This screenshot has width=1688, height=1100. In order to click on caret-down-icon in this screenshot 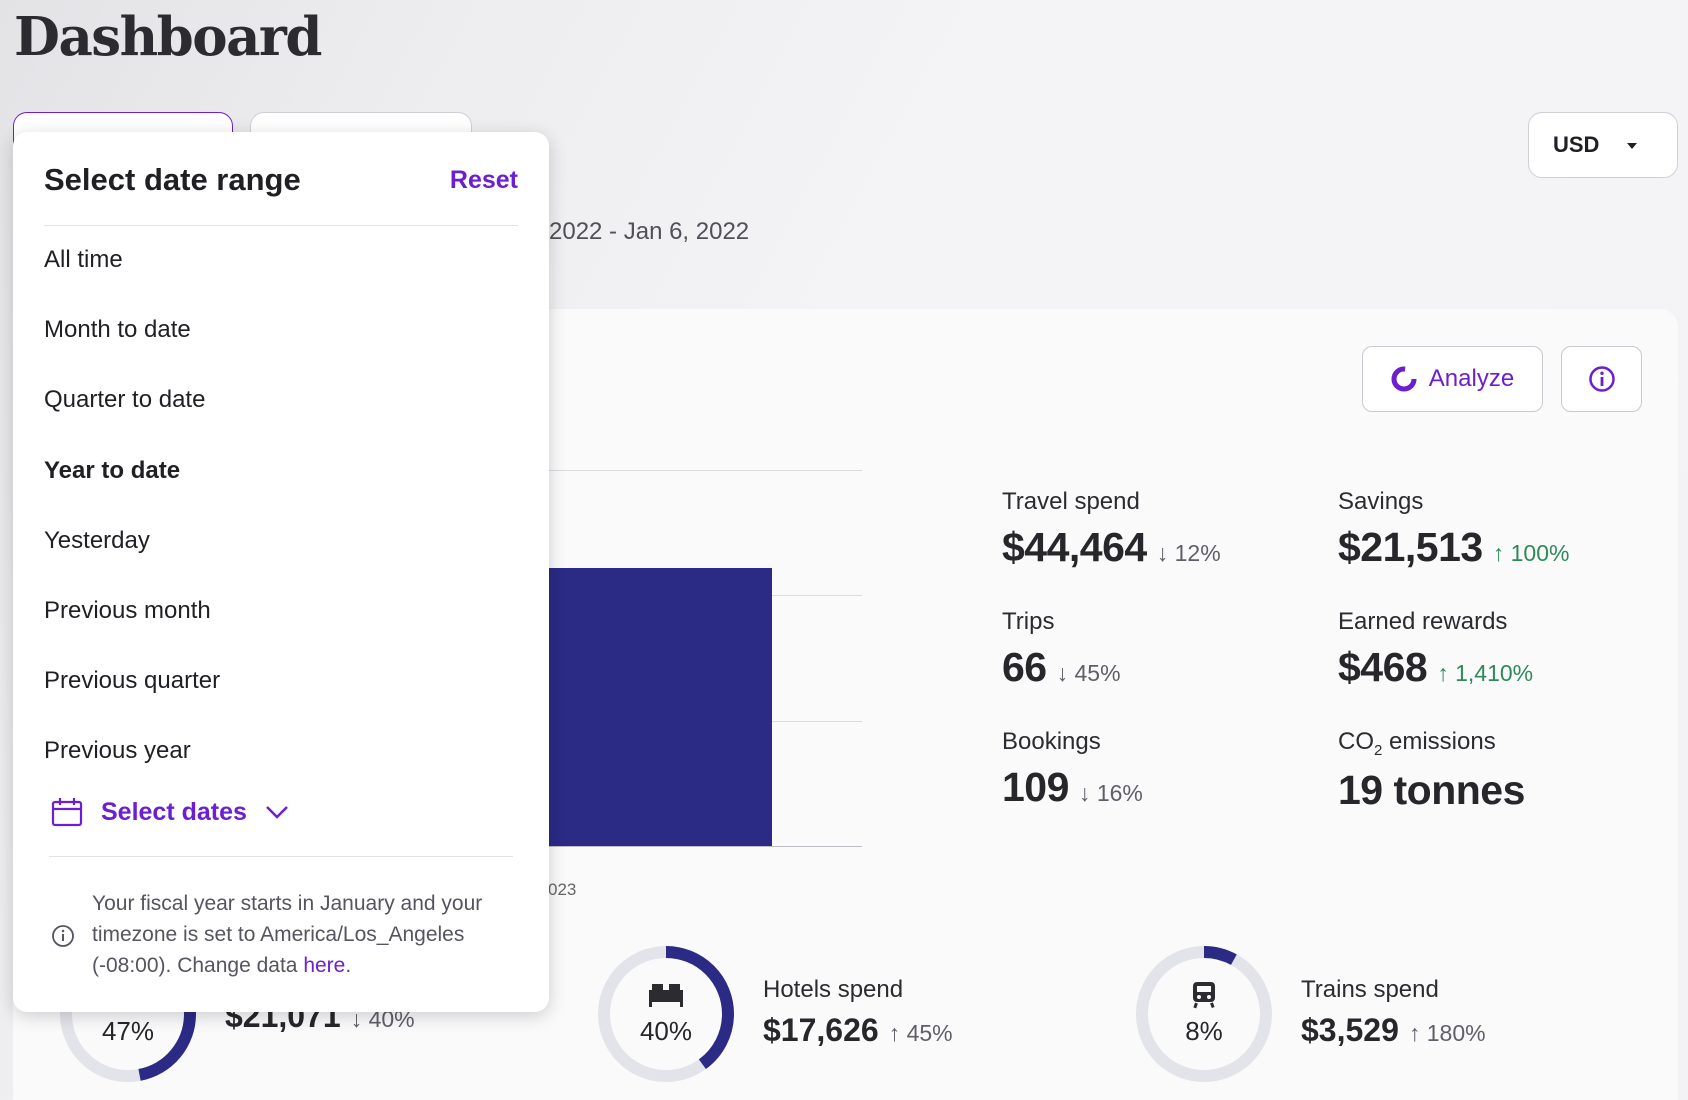, I will do `click(1632, 146)`.